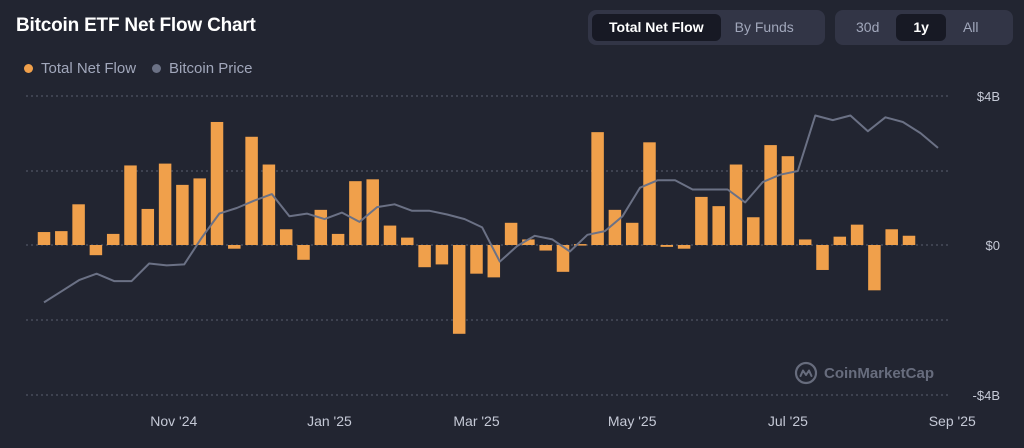 This screenshot has width=1024, height=448. Describe the element at coordinates (868, 27) in the screenshot. I see `range-30d-button: 30d` at that location.